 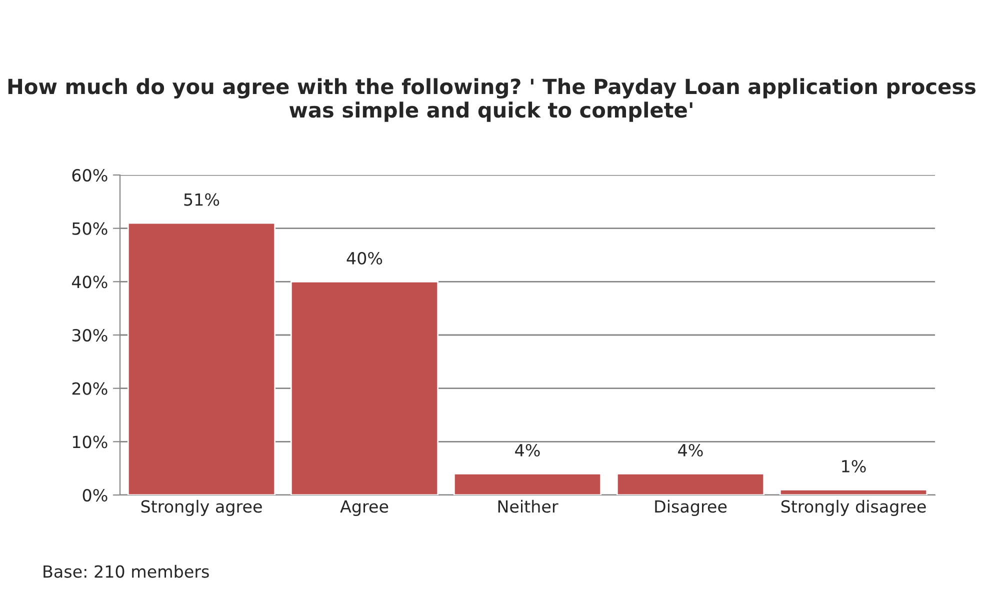 I want to click on x-tick-label: Neither, so click(x=528, y=506).